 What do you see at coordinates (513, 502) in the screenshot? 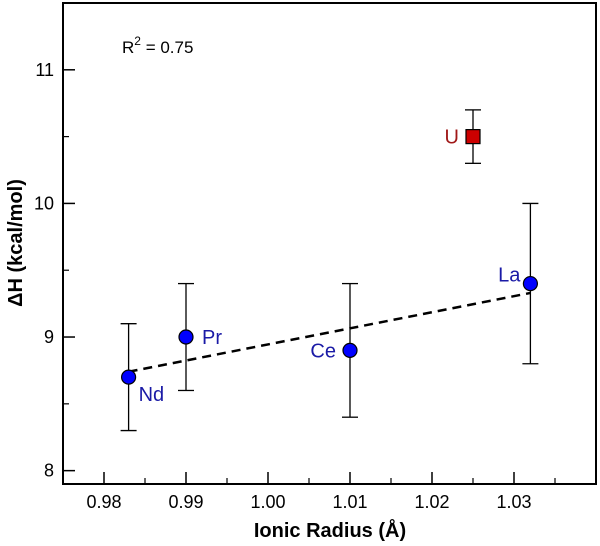
I see `x-tick-label: 1.03` at bounding box center [513, 502].